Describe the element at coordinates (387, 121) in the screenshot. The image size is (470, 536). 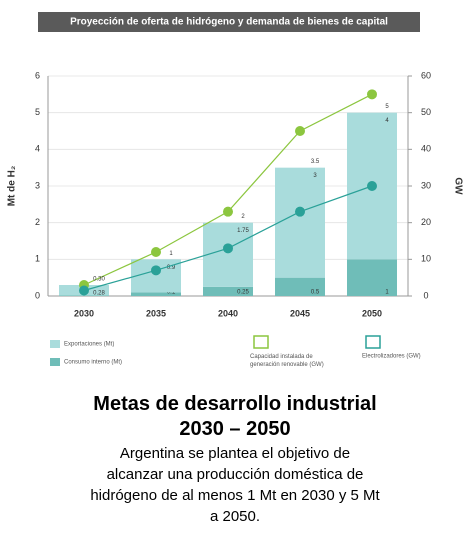
I see `value-label: 4` at that location.